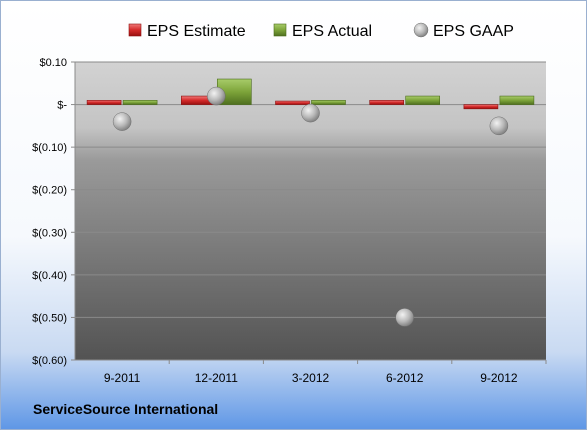 This screenshot has width=587, height=430. Describe the element at coordinates (332, 31) in the screenshot. I see `legend-label: EPS Actual` at that location.